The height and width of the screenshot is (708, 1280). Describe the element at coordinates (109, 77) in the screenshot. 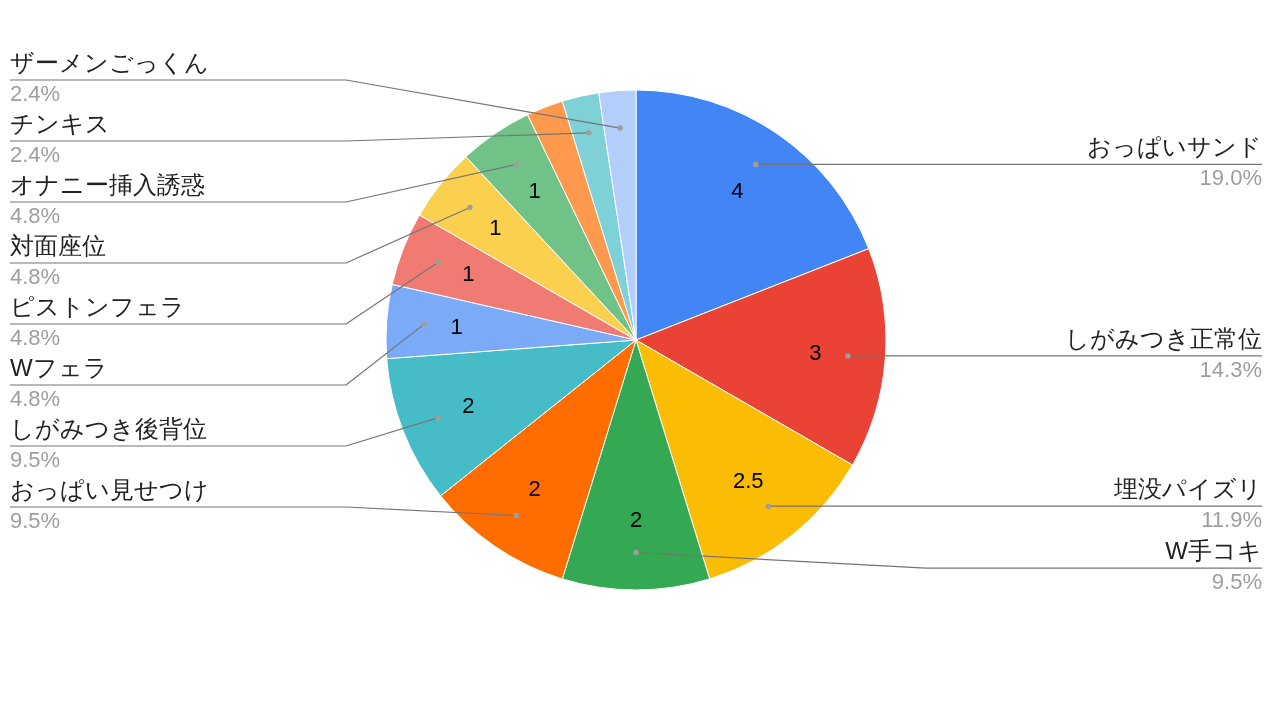

I see `category-label: ザーメンごっくん 2.4%` at that location.